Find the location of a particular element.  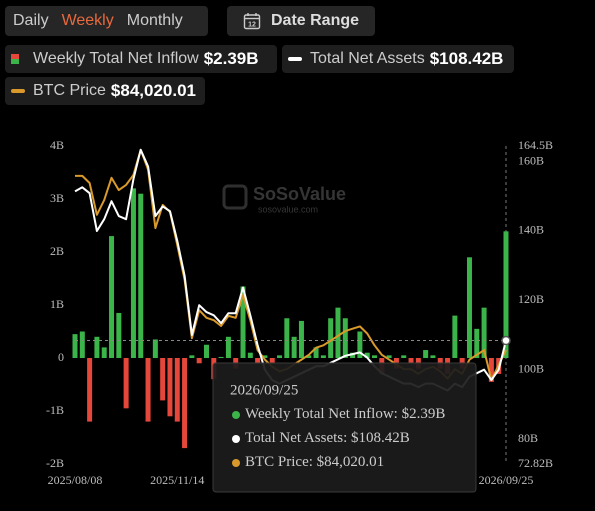

watermark-url: sosovalue.com is located at coordinates (288, 209).